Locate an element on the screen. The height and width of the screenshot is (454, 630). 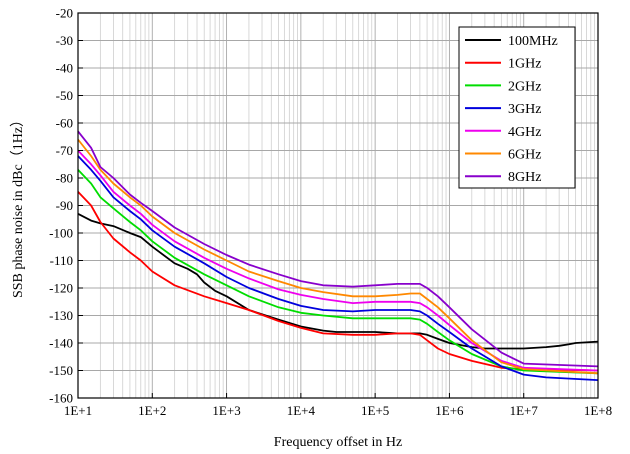
y-tick-label: -140 is located at coordinates (61, 343).